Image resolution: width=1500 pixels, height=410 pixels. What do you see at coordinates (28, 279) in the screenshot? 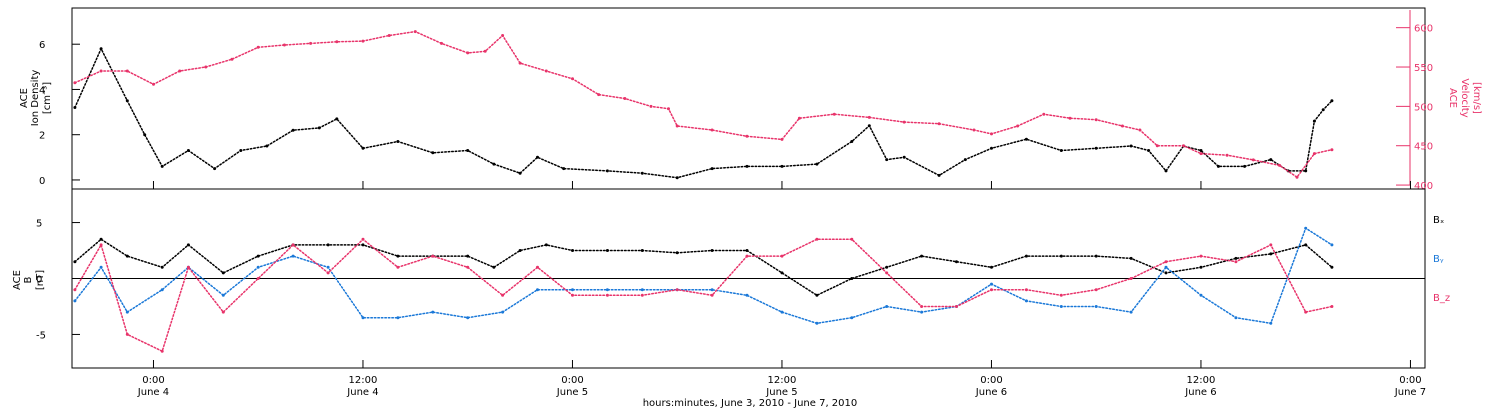
I see `field-axis-label-line2: B` at bounding box center [28, 279].